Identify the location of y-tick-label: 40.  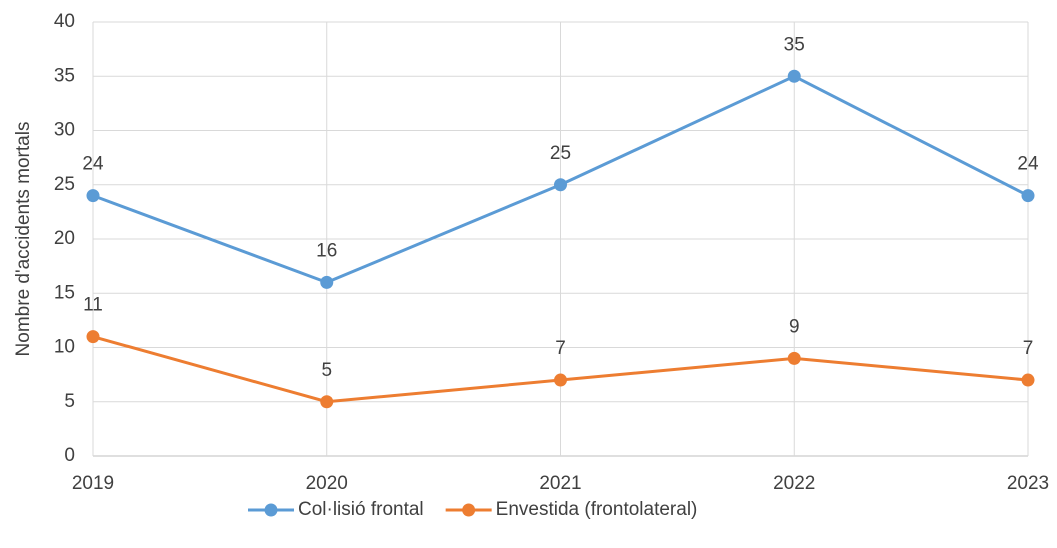
(64, 21).